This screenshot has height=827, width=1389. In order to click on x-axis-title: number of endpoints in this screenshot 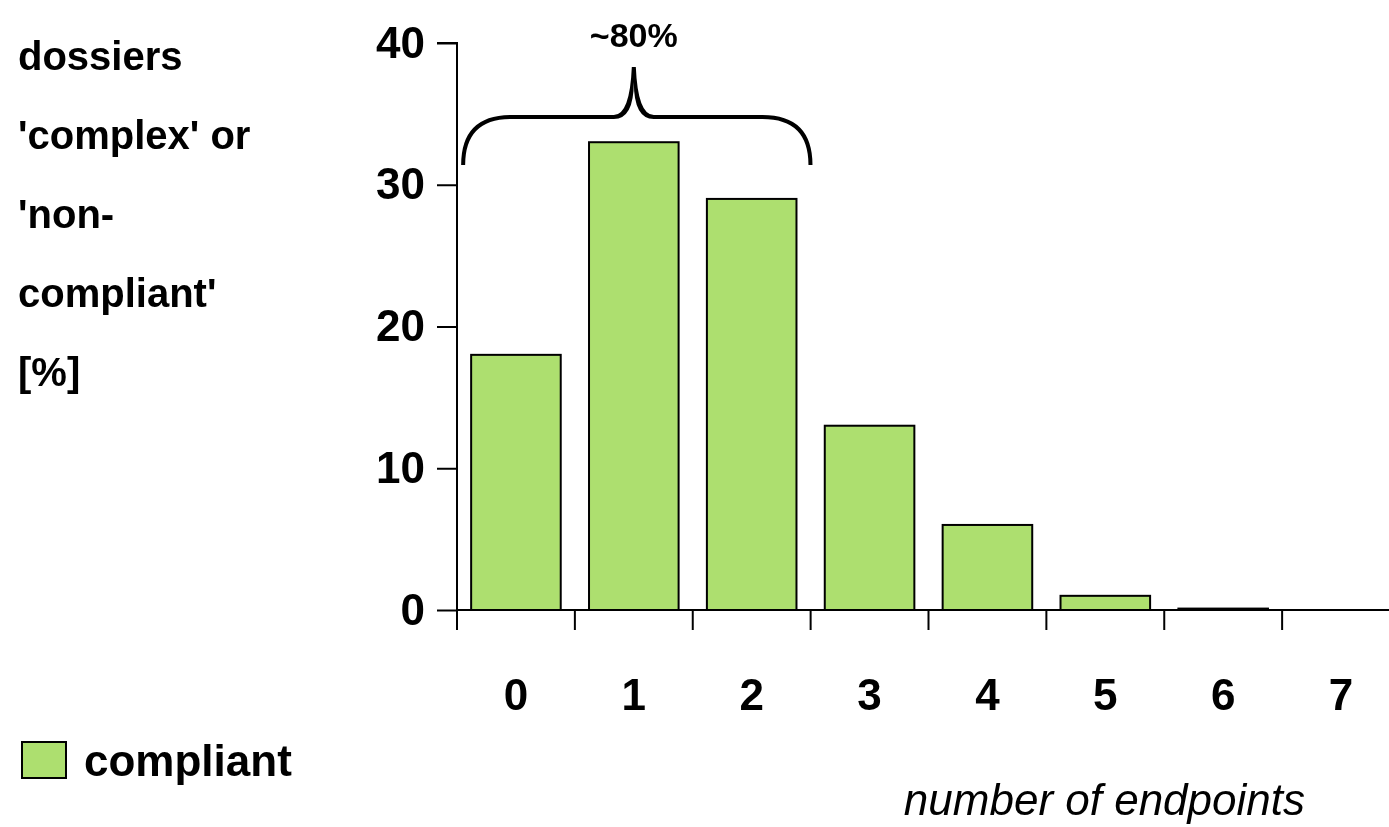, I will do `click(1104, 799)`.